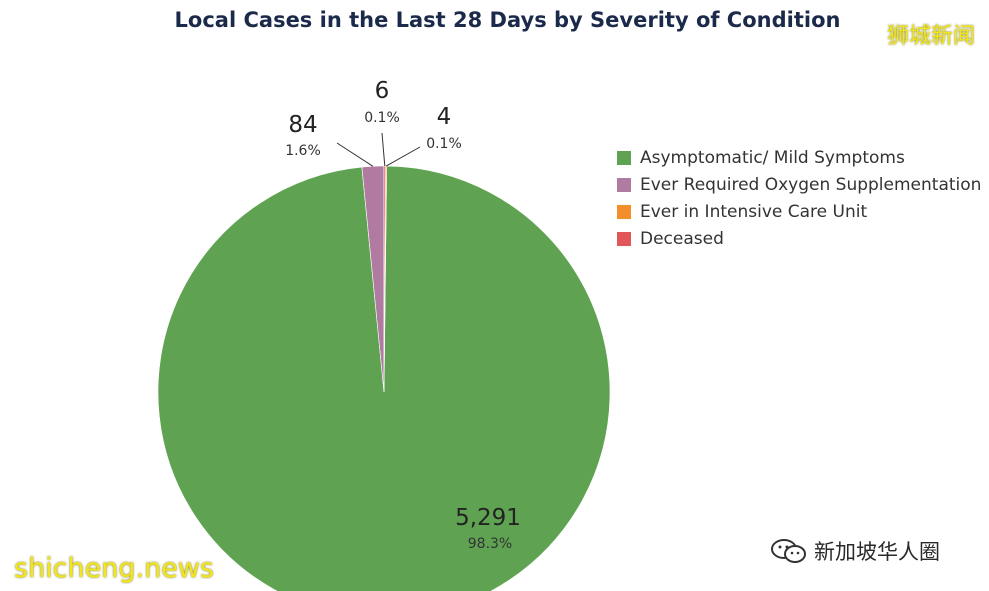 The width and height of the screenshot is (989, 591). I want to click on watermark-bottom-left: shicheng.news, so click(114, 568).